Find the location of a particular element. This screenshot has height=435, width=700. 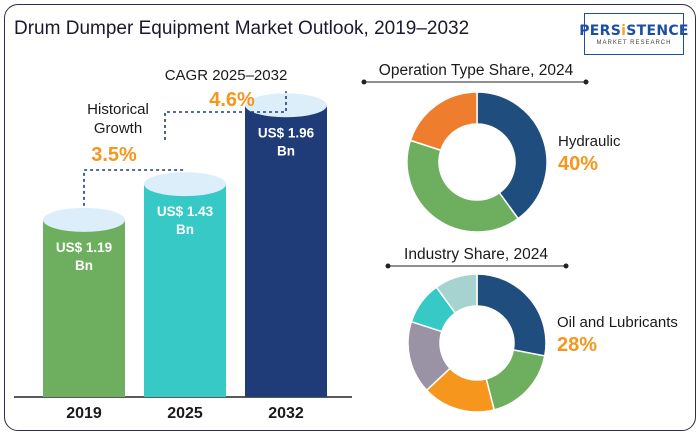

x-tick-label: 2032 is located at coordinates (286, 413).